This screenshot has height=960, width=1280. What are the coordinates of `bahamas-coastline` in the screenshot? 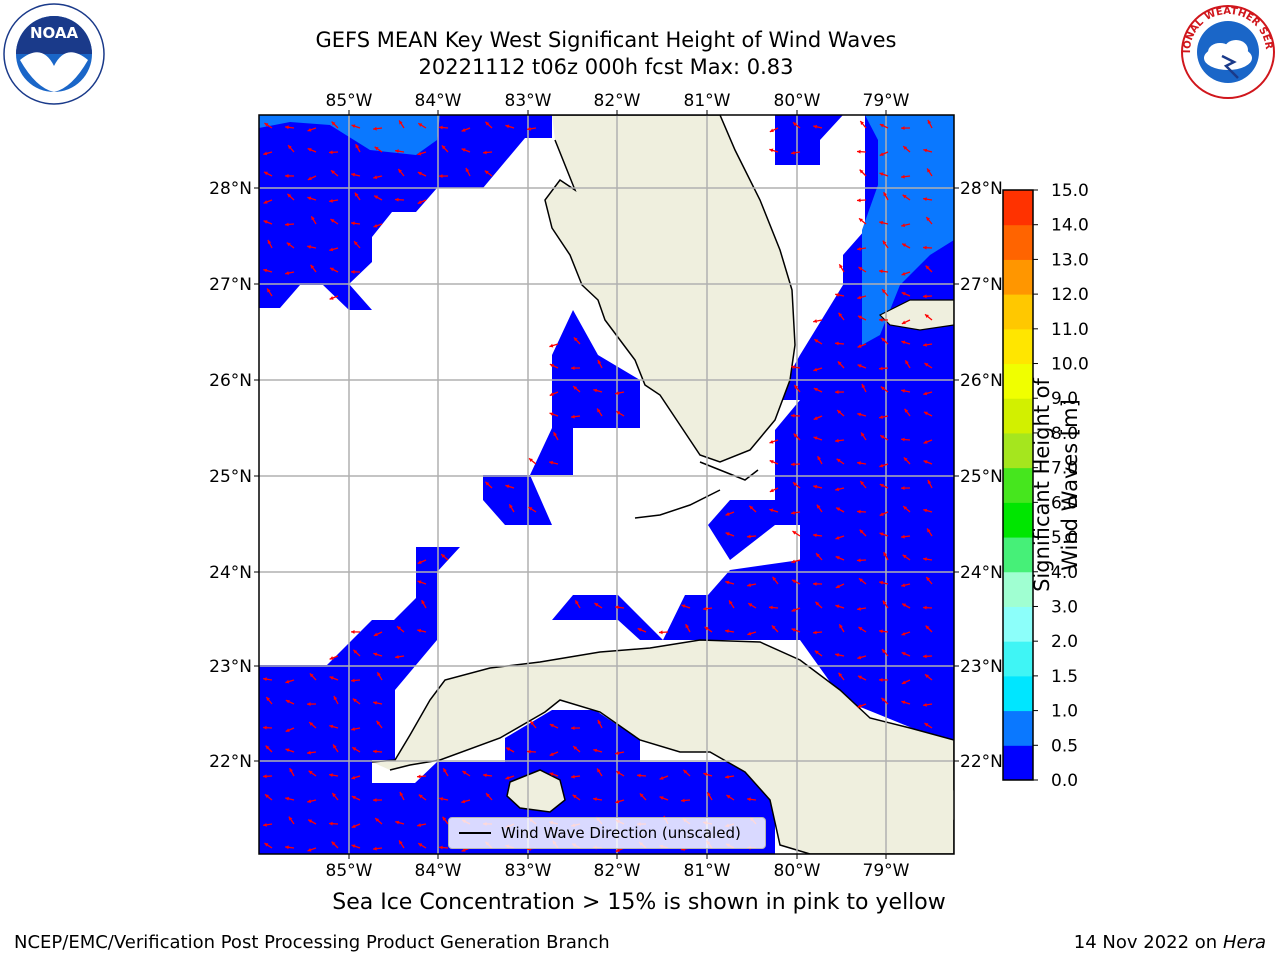 It's located at (916, 315).